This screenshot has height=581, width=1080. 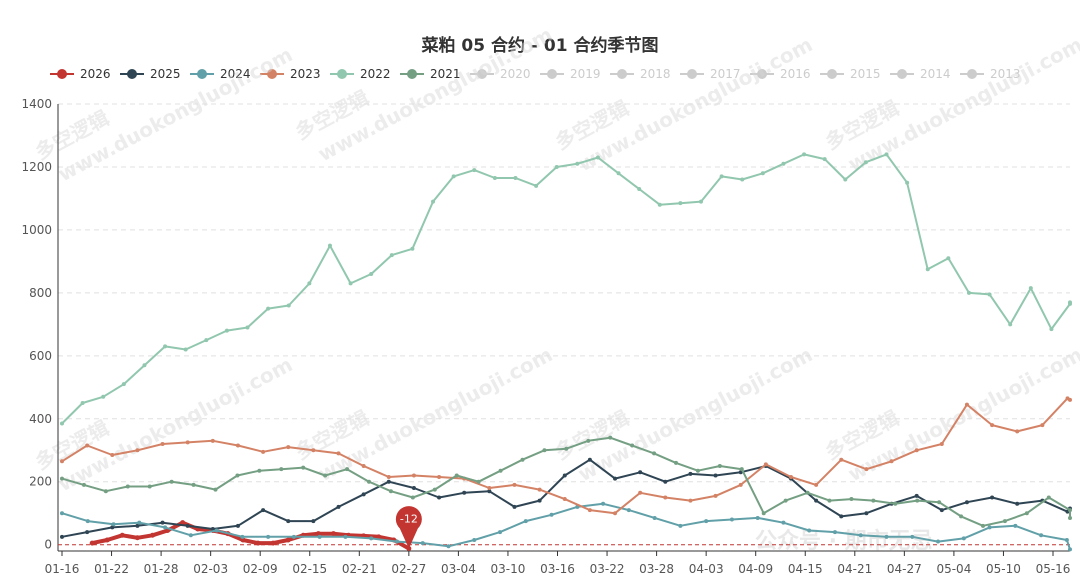 What do you see at coordinates (710, 74) in the screenshot?
I see `legend-item-2017: 2017` at bounding box center [710, 74].